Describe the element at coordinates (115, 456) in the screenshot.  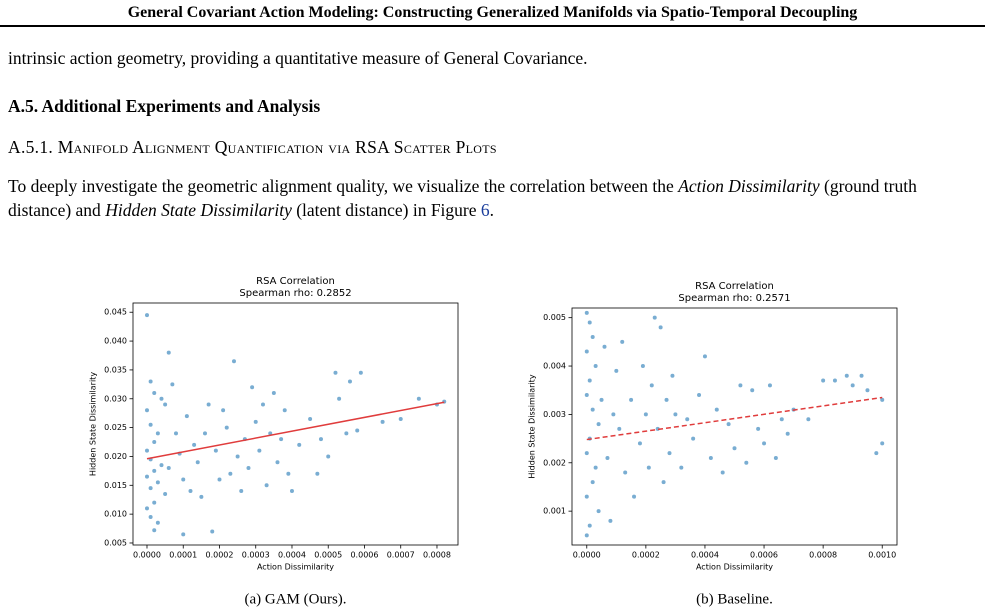
I see `y-tick-label: 0.020` at that location.